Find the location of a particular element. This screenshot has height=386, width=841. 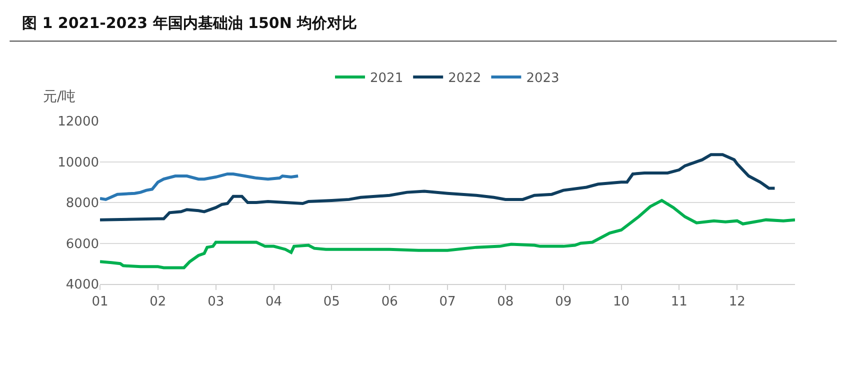

x-tick-label: 01 is located at coordinates (100, 302).